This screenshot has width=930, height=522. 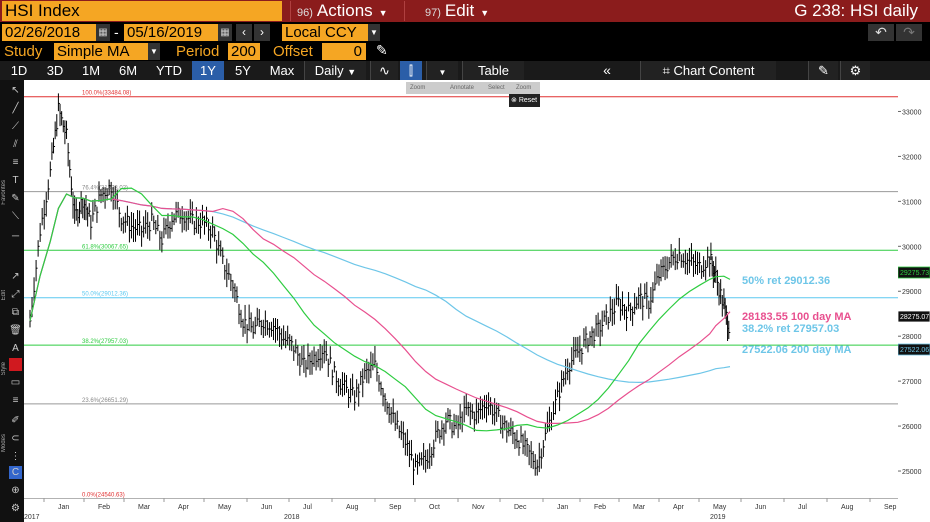 What do you see at coordinates (524, 100) in the screenshot?
I see `reset-button: ⊗ Reset` at bounding box center [524, 100].